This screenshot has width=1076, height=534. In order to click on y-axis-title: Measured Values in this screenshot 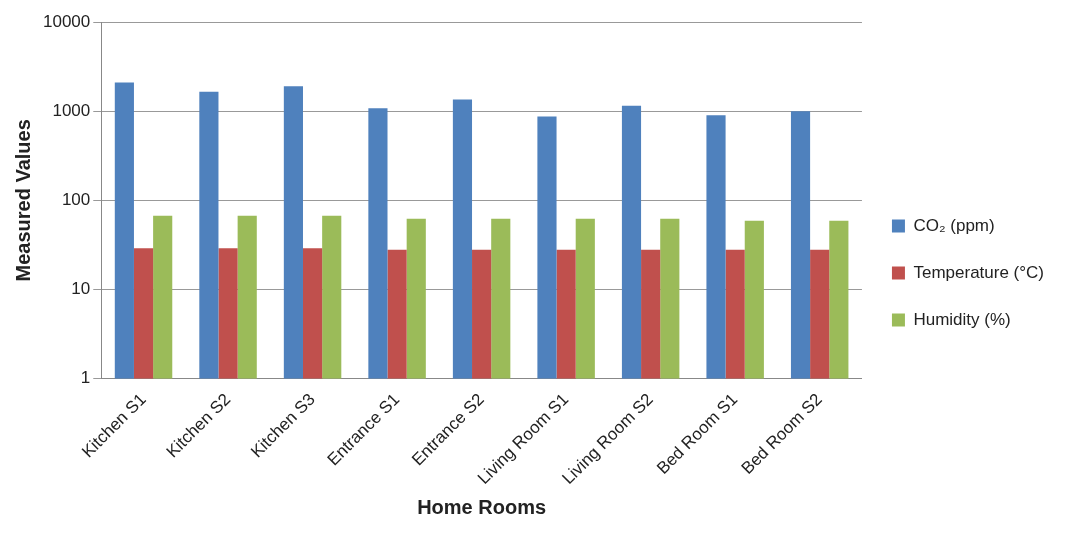, I will do `click(22, 200)`.